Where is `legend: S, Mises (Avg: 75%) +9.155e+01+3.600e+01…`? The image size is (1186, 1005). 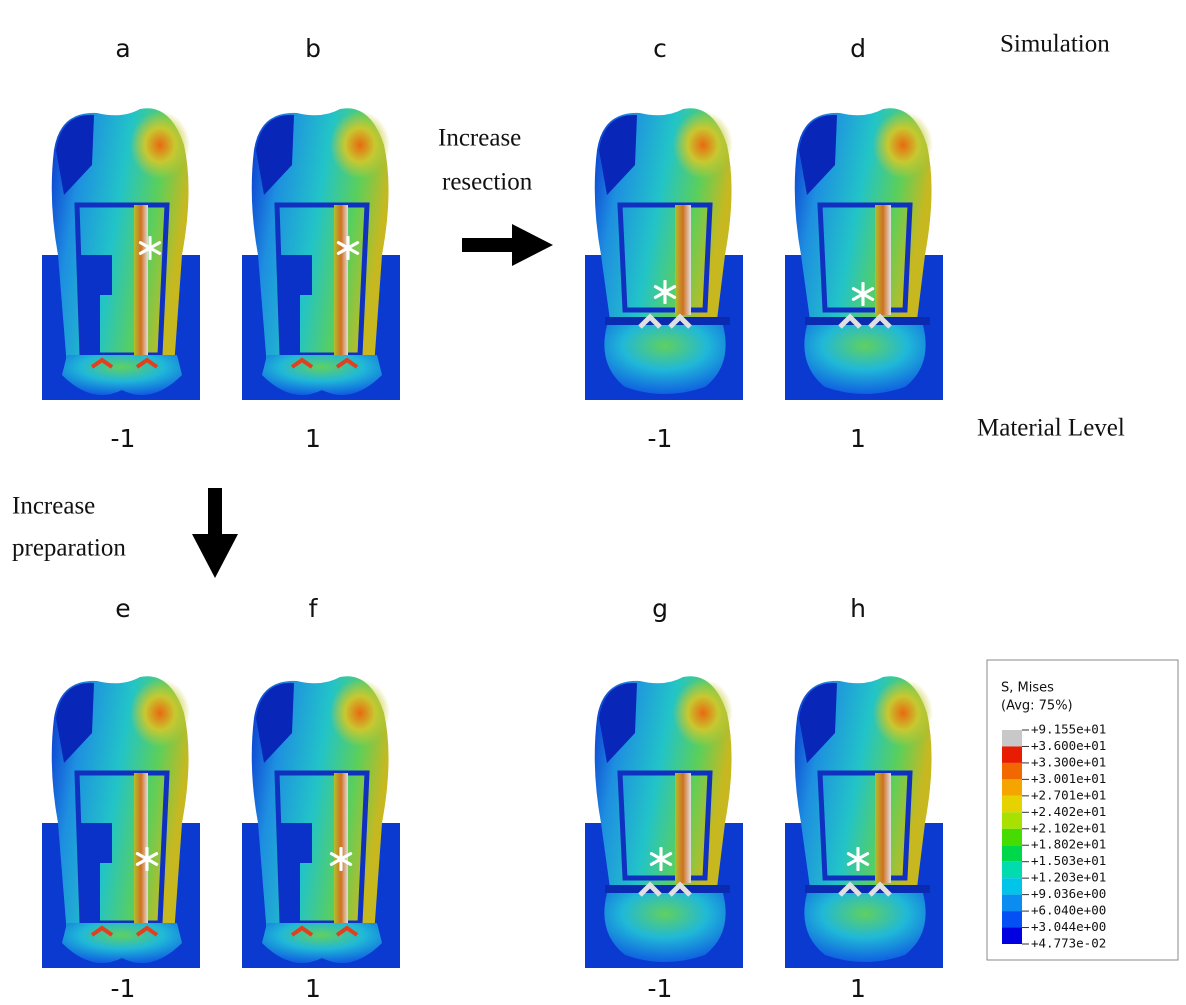
legend: S, Mises (Avg: 75%) +9.155e+01+3.600e+01… is located at coordinates (1082, 810).